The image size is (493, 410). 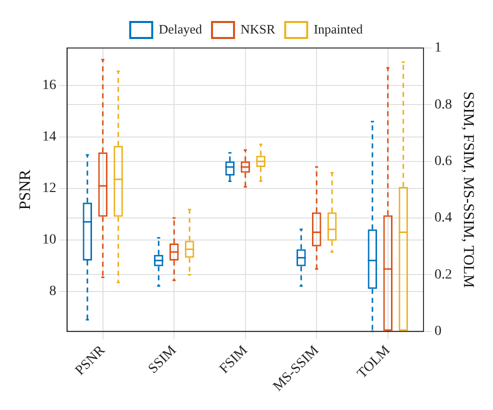 What do you see at coordinates (52, 292) in the screenshot?
I see `y-tick-label: 8` at bounding box center [52, 292].